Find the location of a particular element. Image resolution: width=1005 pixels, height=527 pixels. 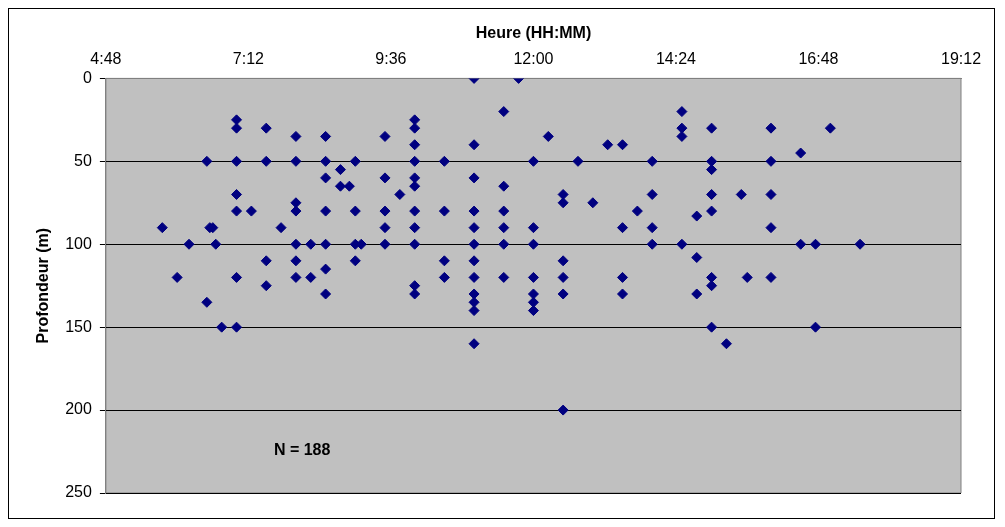

annotation: N = 188 is located at coordinates (302, 449).